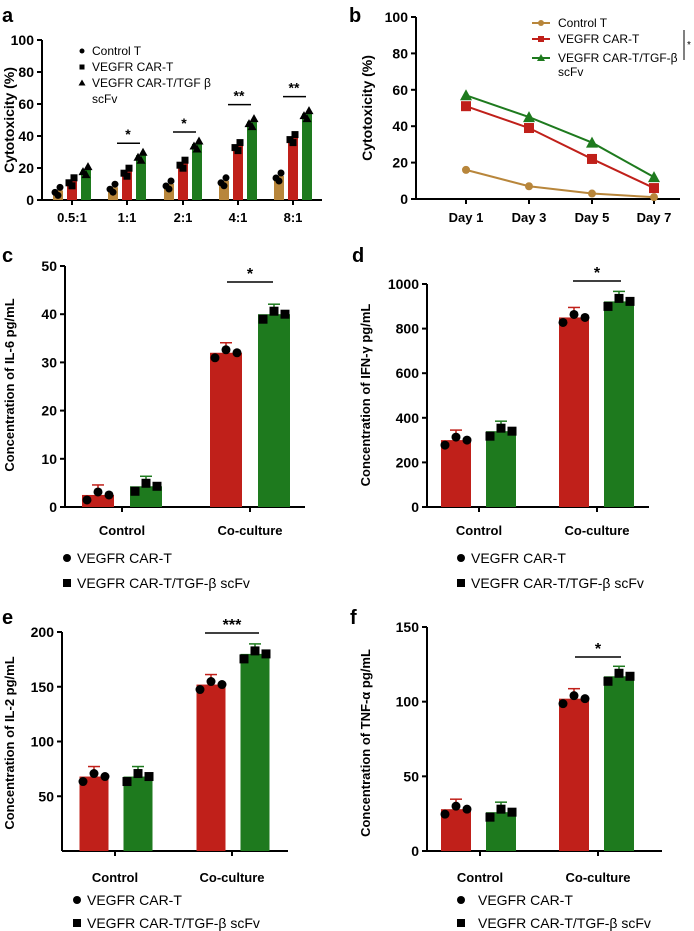 Image resolution: width=694 pixels, height=931 pixels. I want to click on y-tick-label: 10, so click(49, 459).